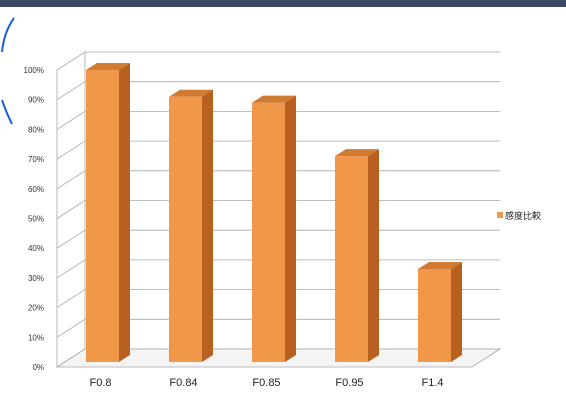 The width and height of the screenshot is (566, 397). I want to click on accent-arc-upper, so click(8, 35).